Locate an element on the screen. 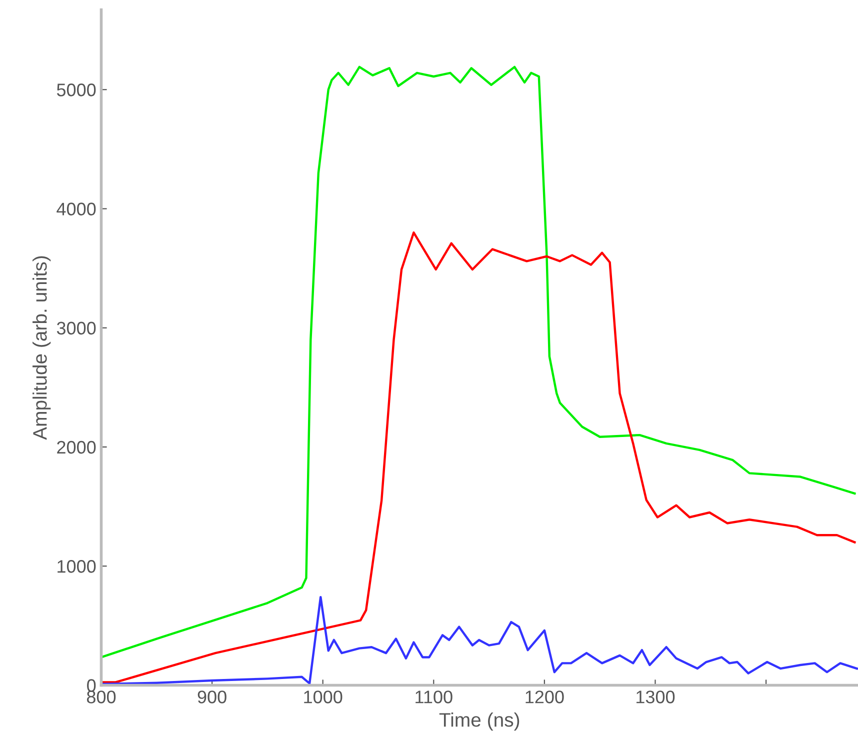 The width and height of the screenshot is (858, 753). x-tick-label: 900 is located at coordinates (212, 697).